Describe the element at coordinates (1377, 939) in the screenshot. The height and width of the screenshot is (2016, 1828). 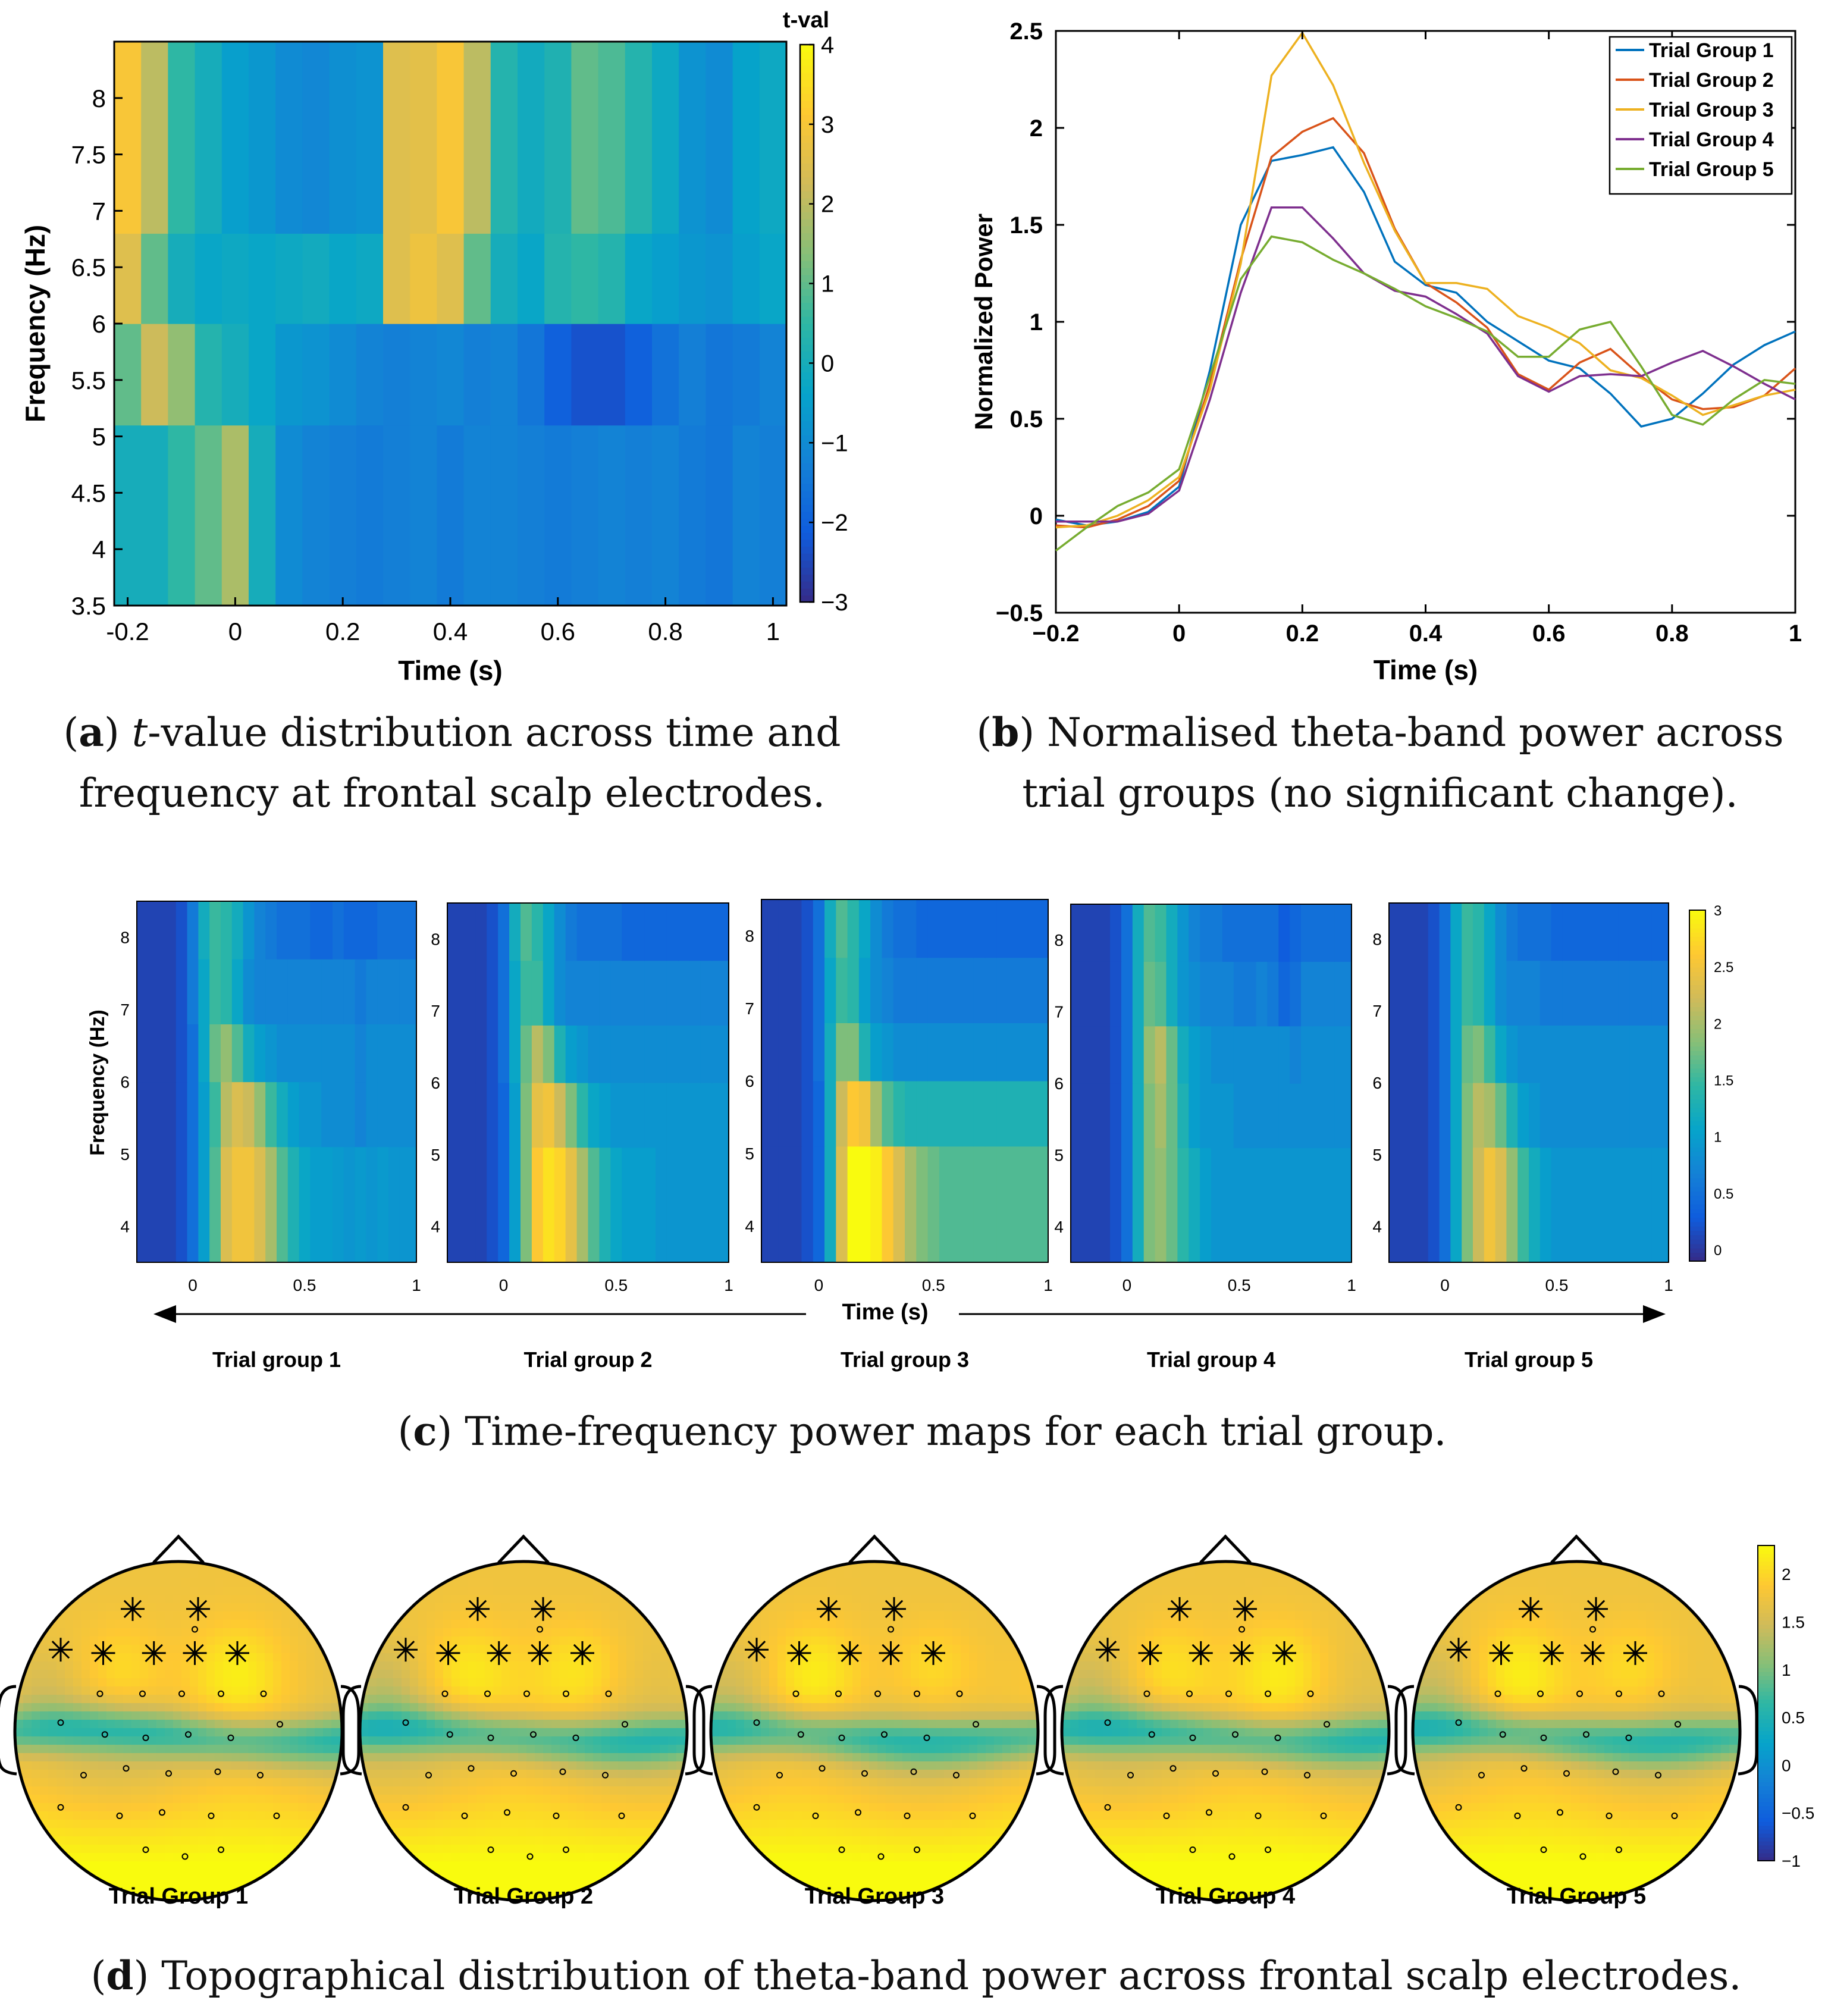
I see `y-tick-label: 8` at that location.